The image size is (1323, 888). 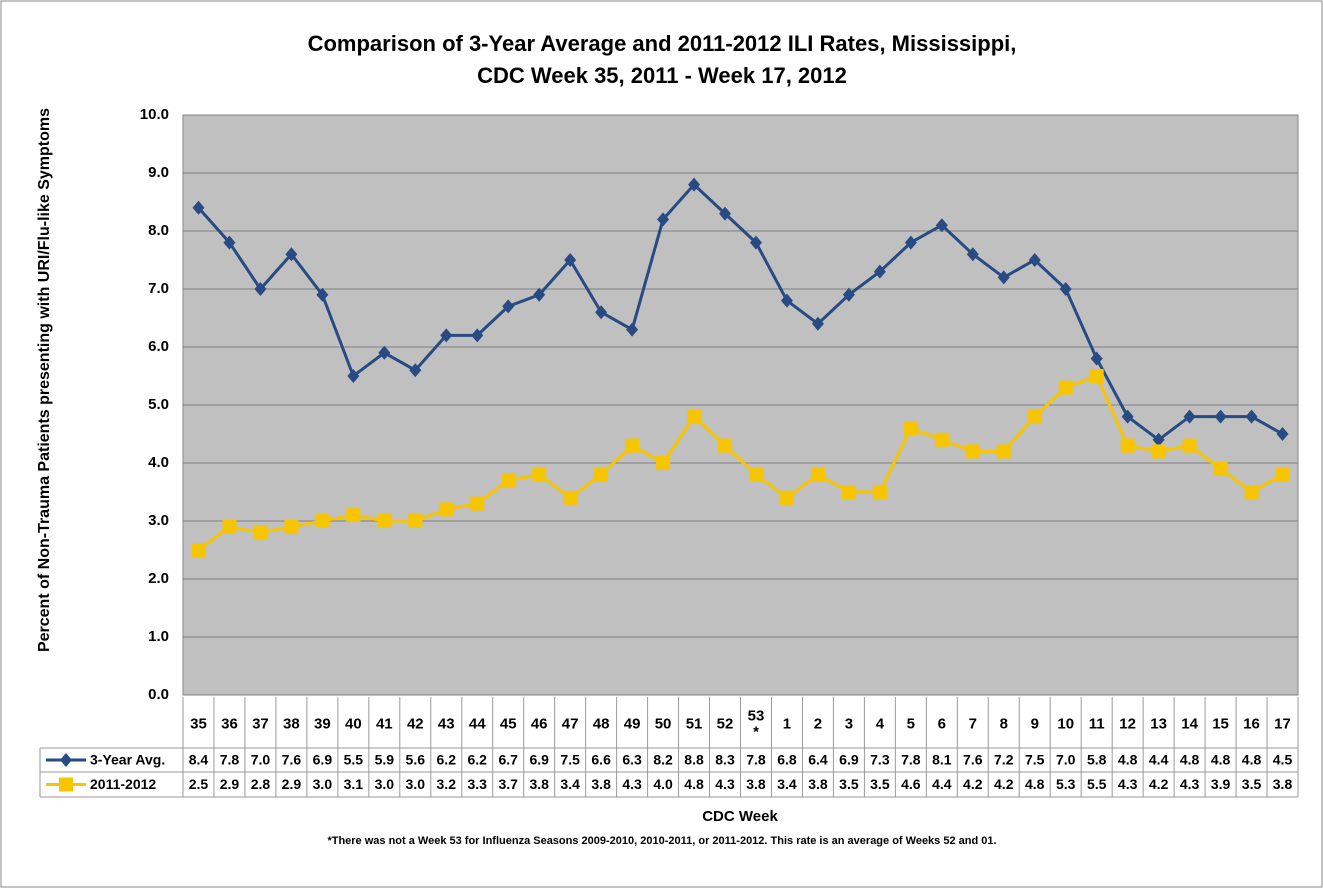 I want to click on table-value: 3.2, so click(x=447, y=784).